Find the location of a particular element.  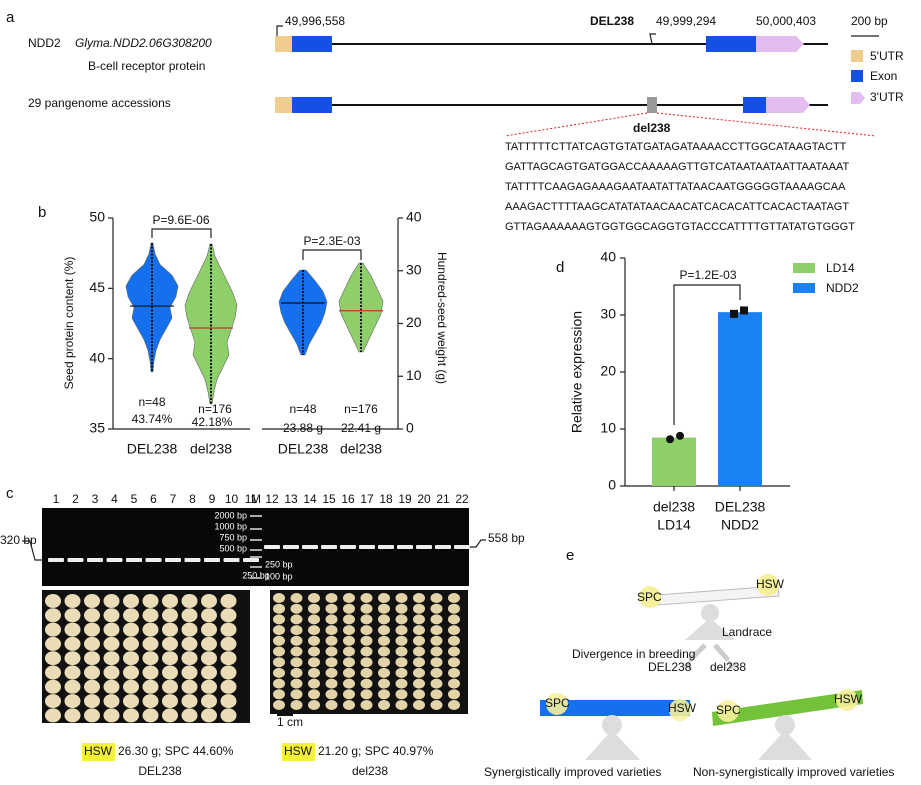

y2-tick-label: 20 is located at coordinates (414, 322).